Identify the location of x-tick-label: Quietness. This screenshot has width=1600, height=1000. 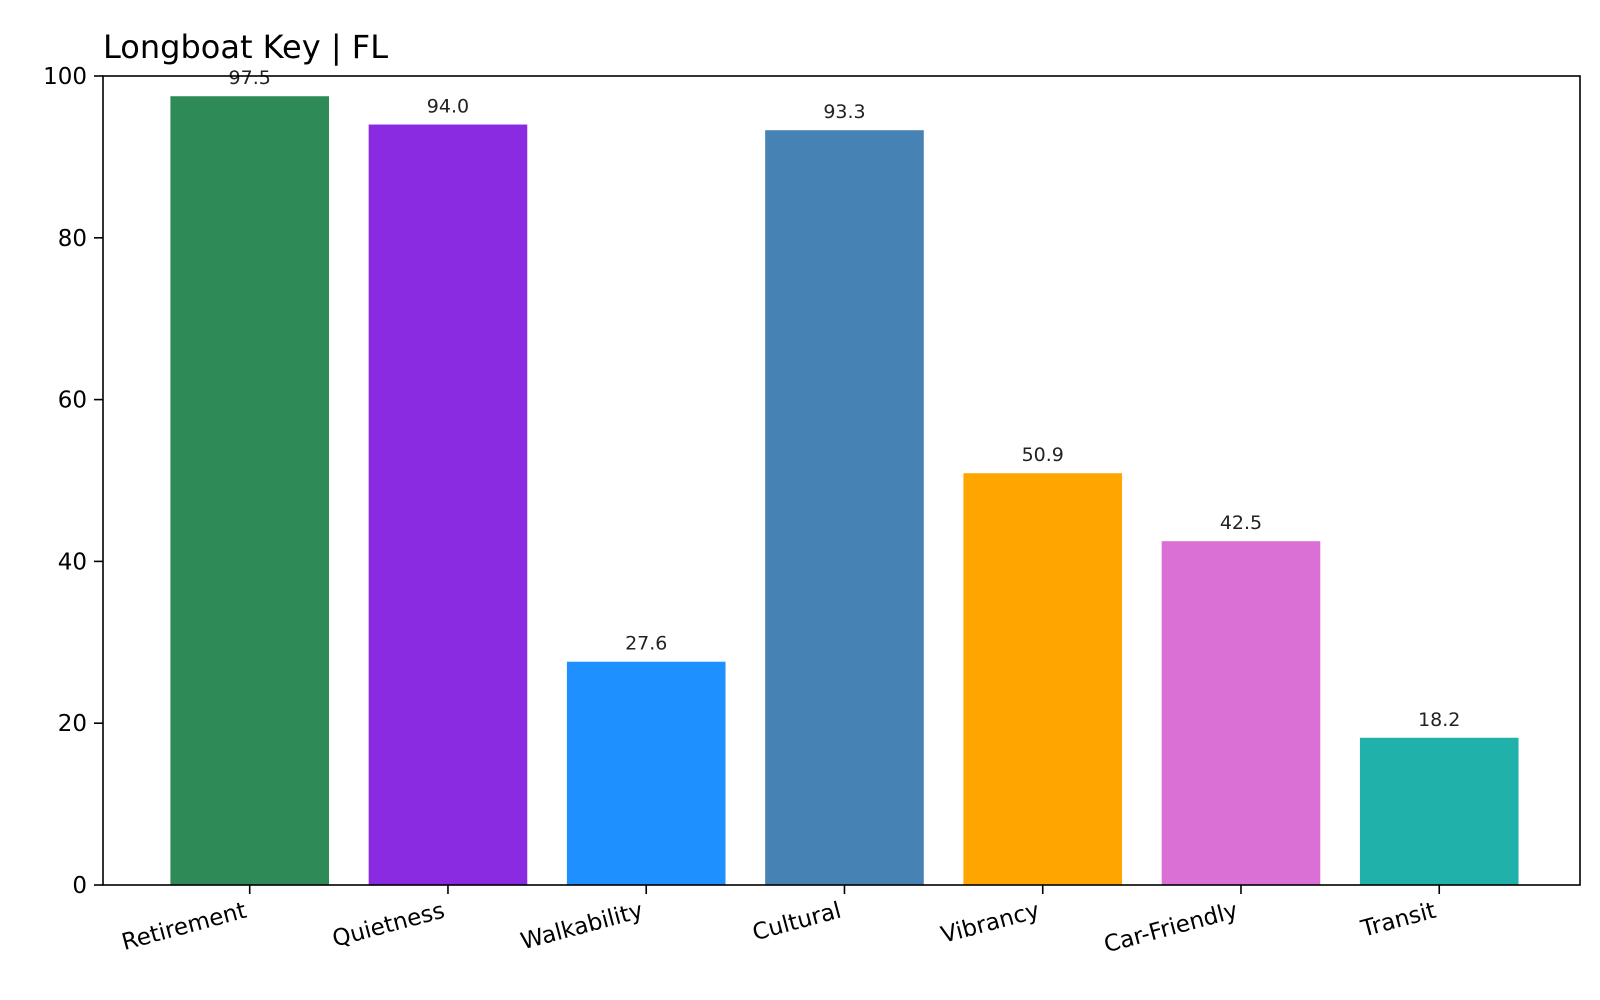
(389, 925).